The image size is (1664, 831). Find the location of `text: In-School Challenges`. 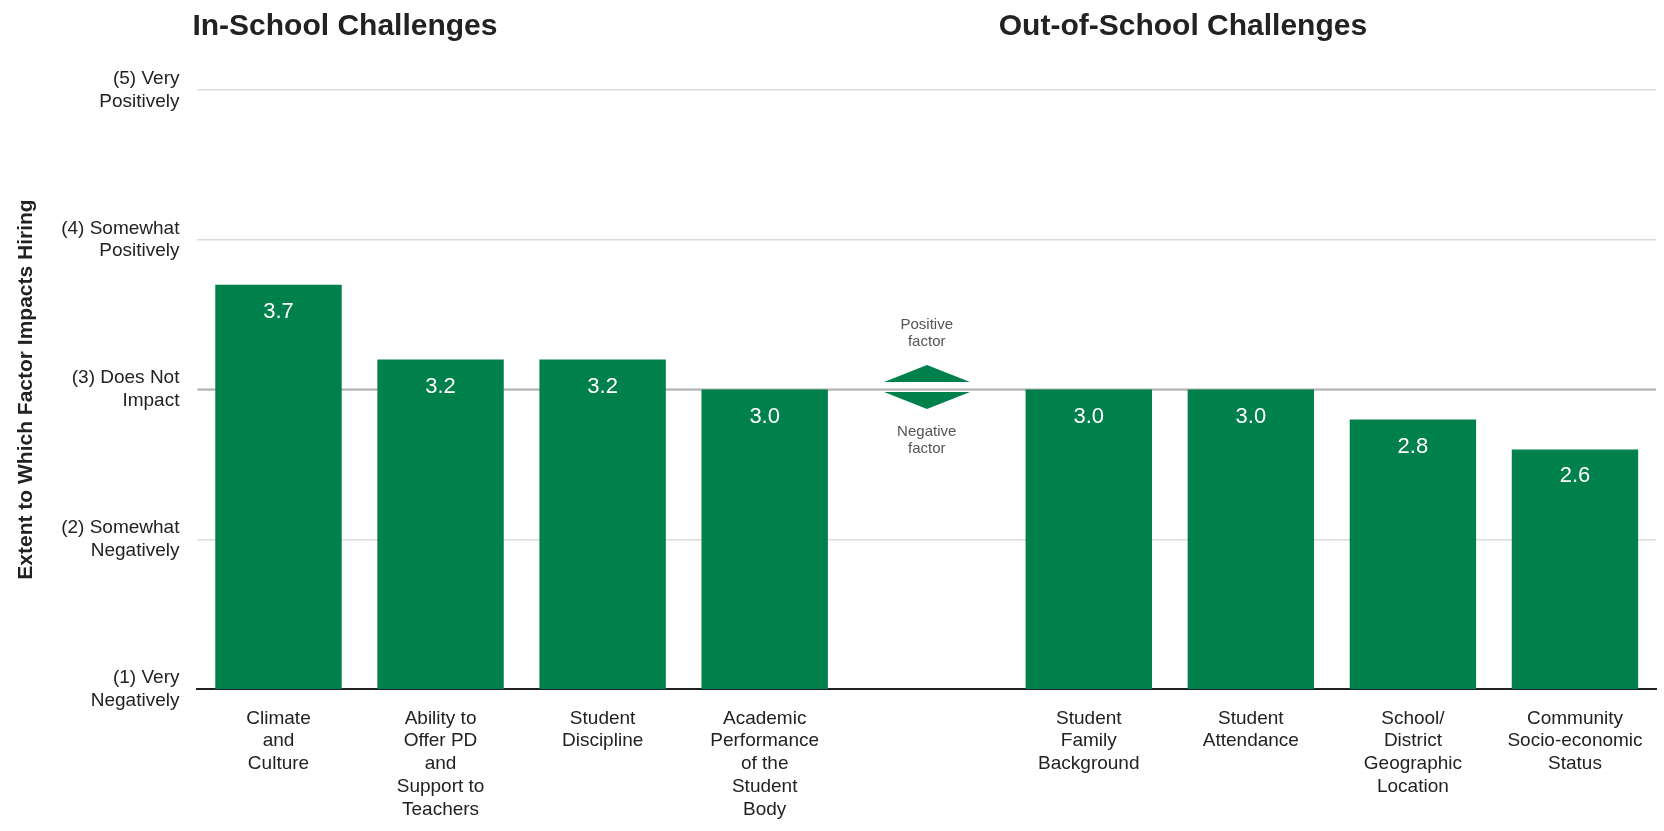

text: In-School Challenges is located at coordinates (345, 25).